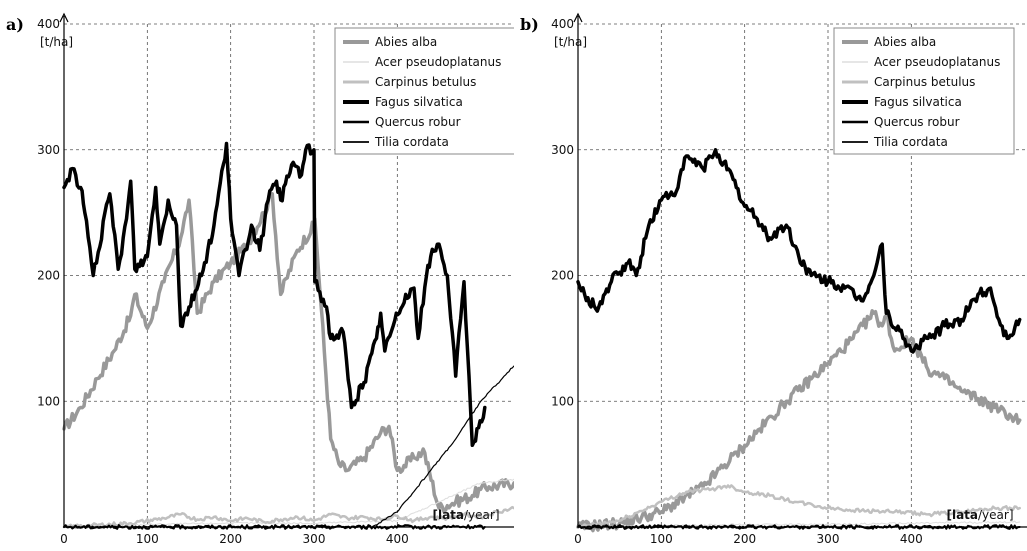 Image resolution: width=1027 pixels, height=551 pixels. Describe the element at coordinates (15, 24) in the screenshot. I see `panel-label: a)` at that location.